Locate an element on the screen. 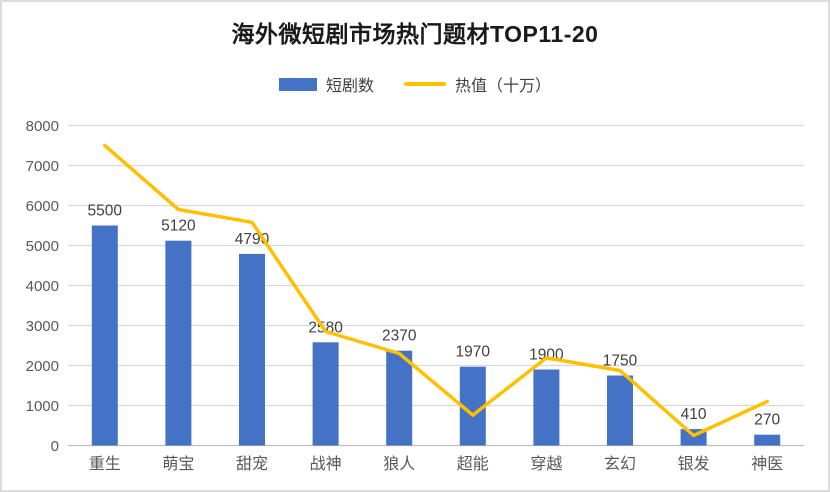 Image resolution: width=830 pixels, height=492 pixels. legend-line-swatch-icon is located at coordinates (425, 84).